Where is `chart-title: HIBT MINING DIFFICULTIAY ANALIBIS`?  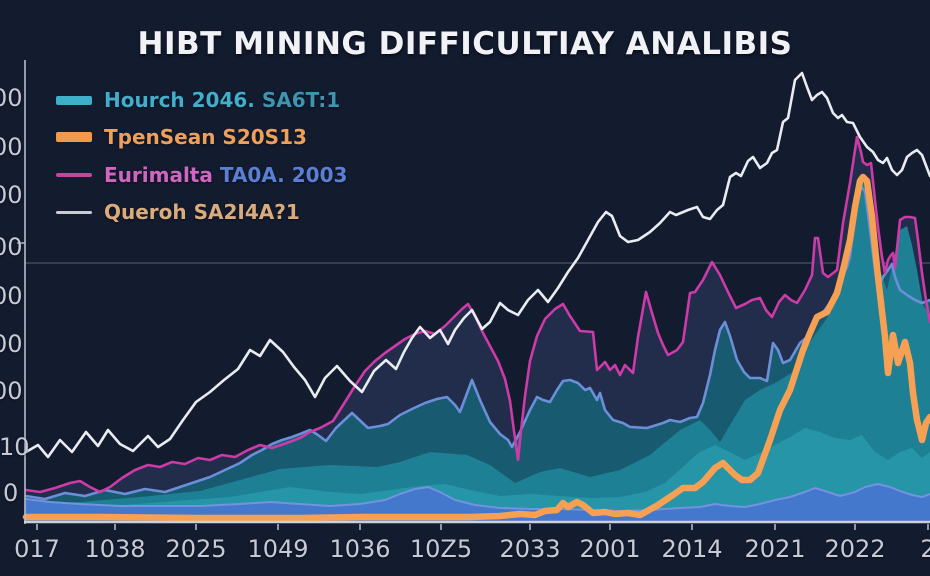 chart-title: HIBT MINING DIFFICULTIAY ANALIBIS is located at coordinates (465, 44).